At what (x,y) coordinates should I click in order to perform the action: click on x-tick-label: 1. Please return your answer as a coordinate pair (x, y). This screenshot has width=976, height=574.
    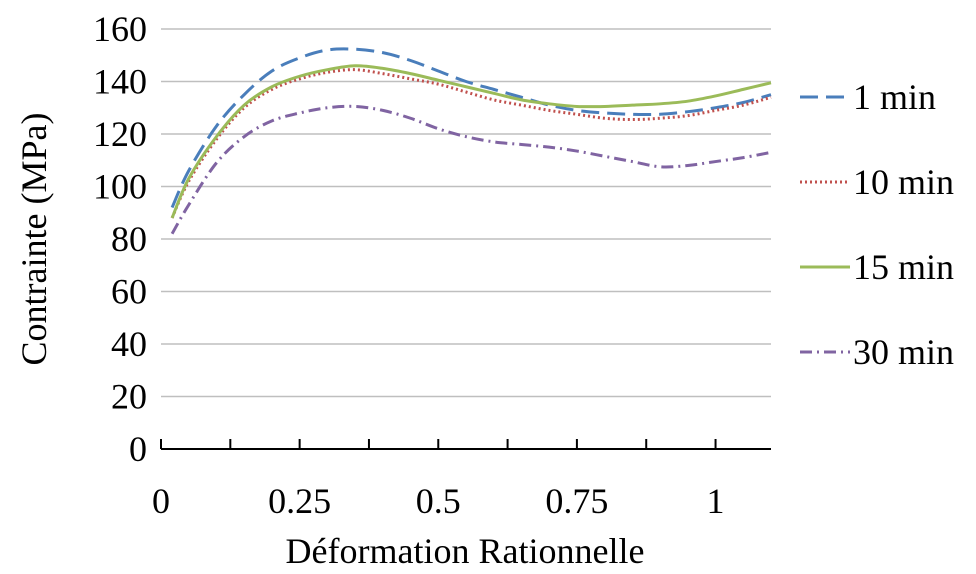
    Looking at the image, I should click on (716, 501).